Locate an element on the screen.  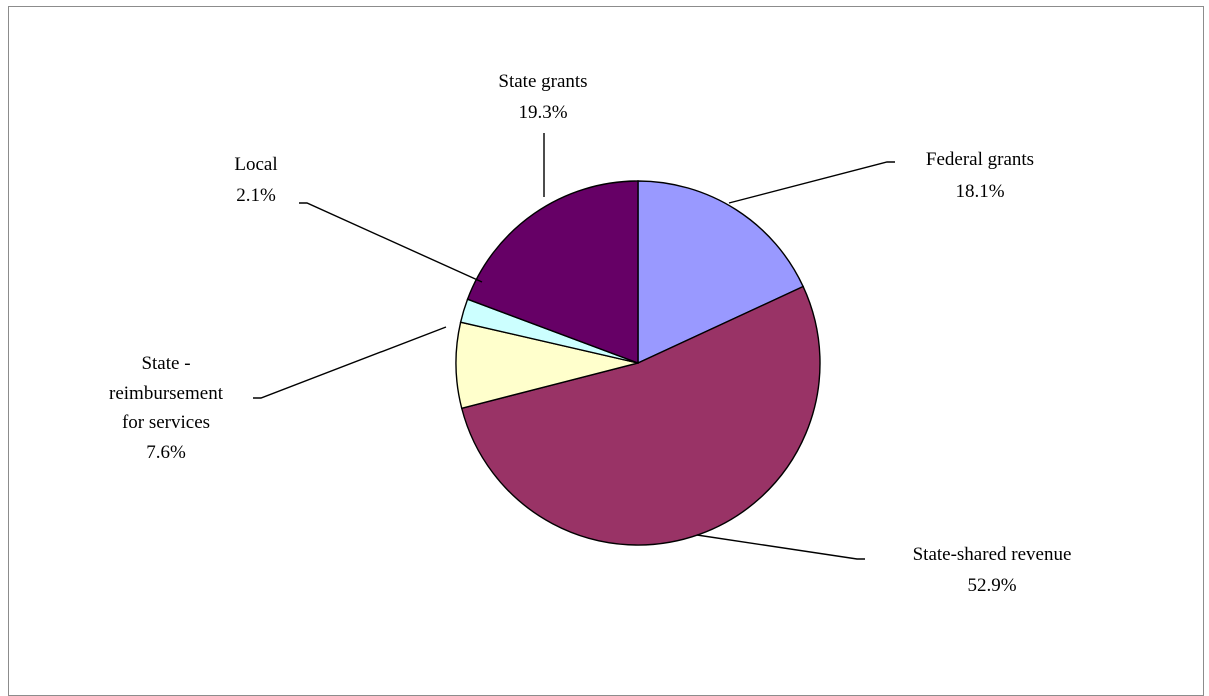
label-local-percent: 2.1% is located at coordinates (256, 195).